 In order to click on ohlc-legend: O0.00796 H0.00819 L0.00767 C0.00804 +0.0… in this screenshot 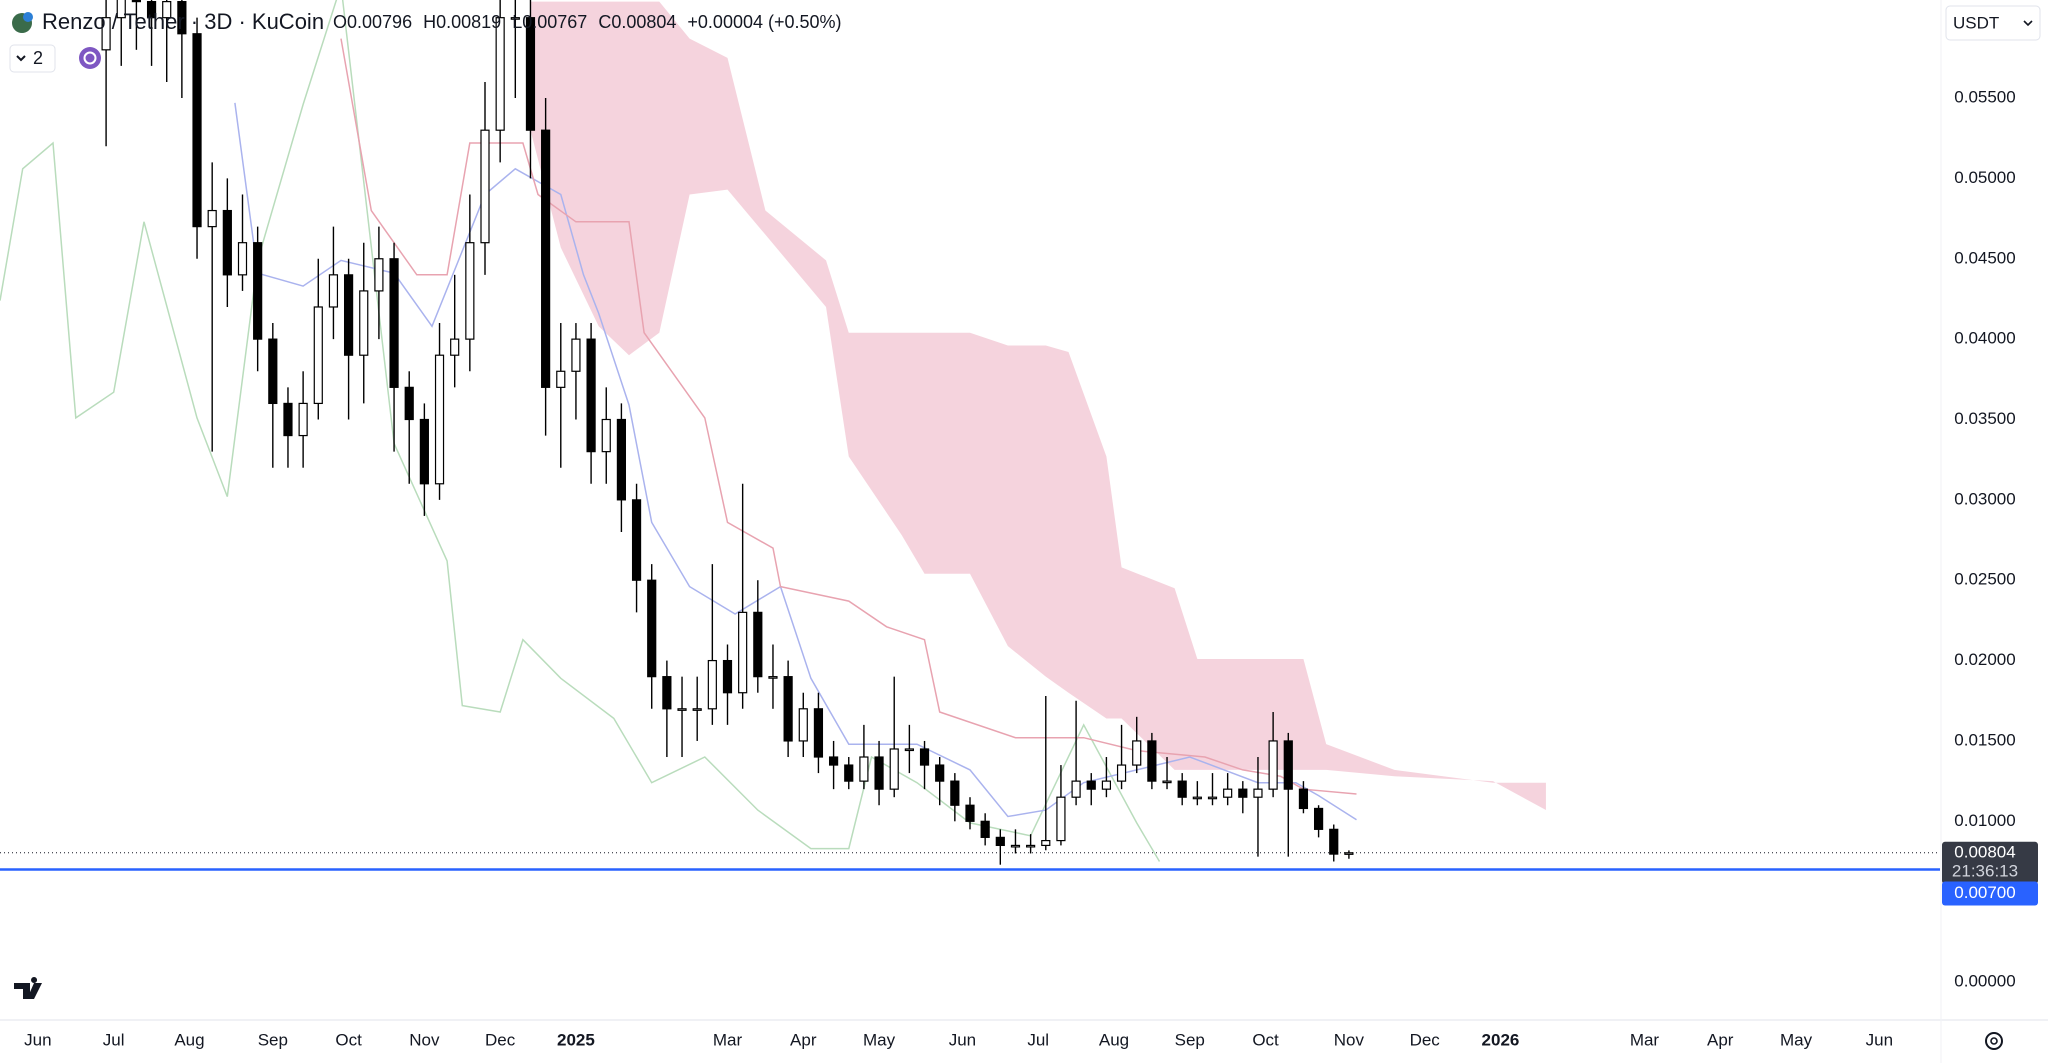, I will do `click(587, 22)`.